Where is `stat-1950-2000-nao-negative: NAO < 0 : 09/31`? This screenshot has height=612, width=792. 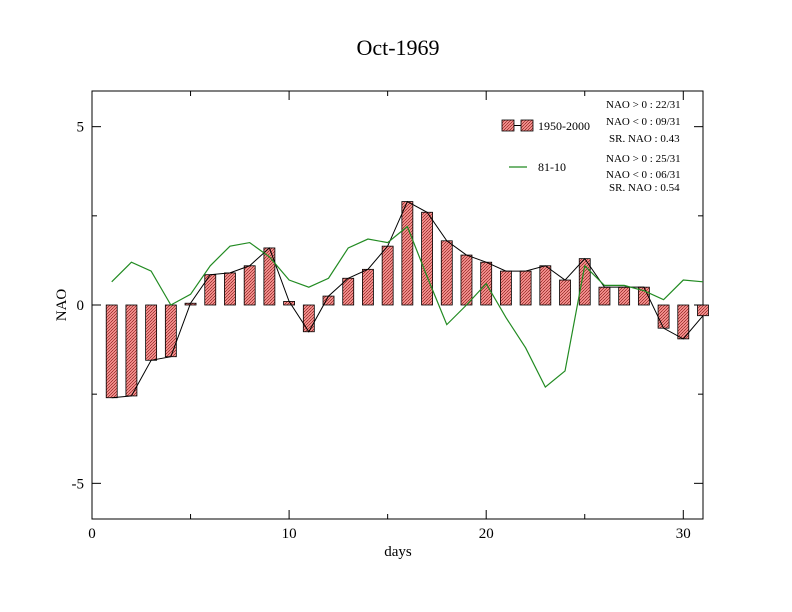 stat-1950-2000-nao-negative: NAO < 0 : 09/31 is located at coordinates (643, 122).